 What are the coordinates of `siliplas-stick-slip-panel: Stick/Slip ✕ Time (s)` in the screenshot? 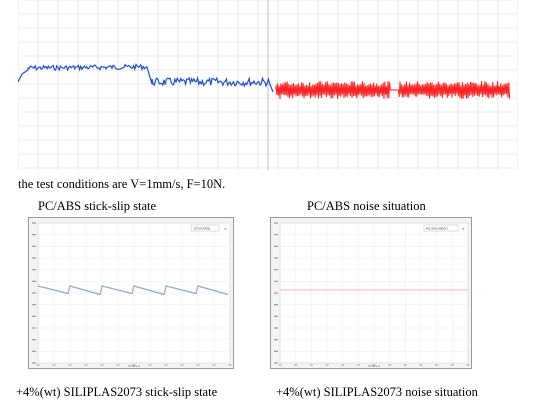 It's located at (131, 293).